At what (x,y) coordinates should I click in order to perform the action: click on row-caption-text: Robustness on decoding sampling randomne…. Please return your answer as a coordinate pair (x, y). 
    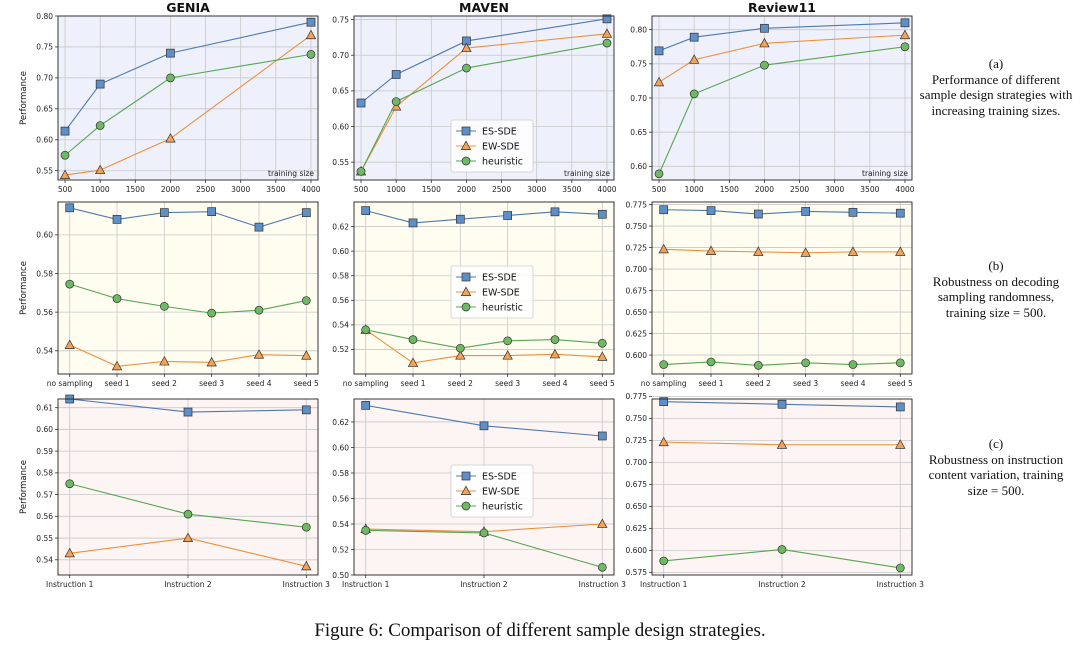
    Looking at the image, I should click on (996, 296).